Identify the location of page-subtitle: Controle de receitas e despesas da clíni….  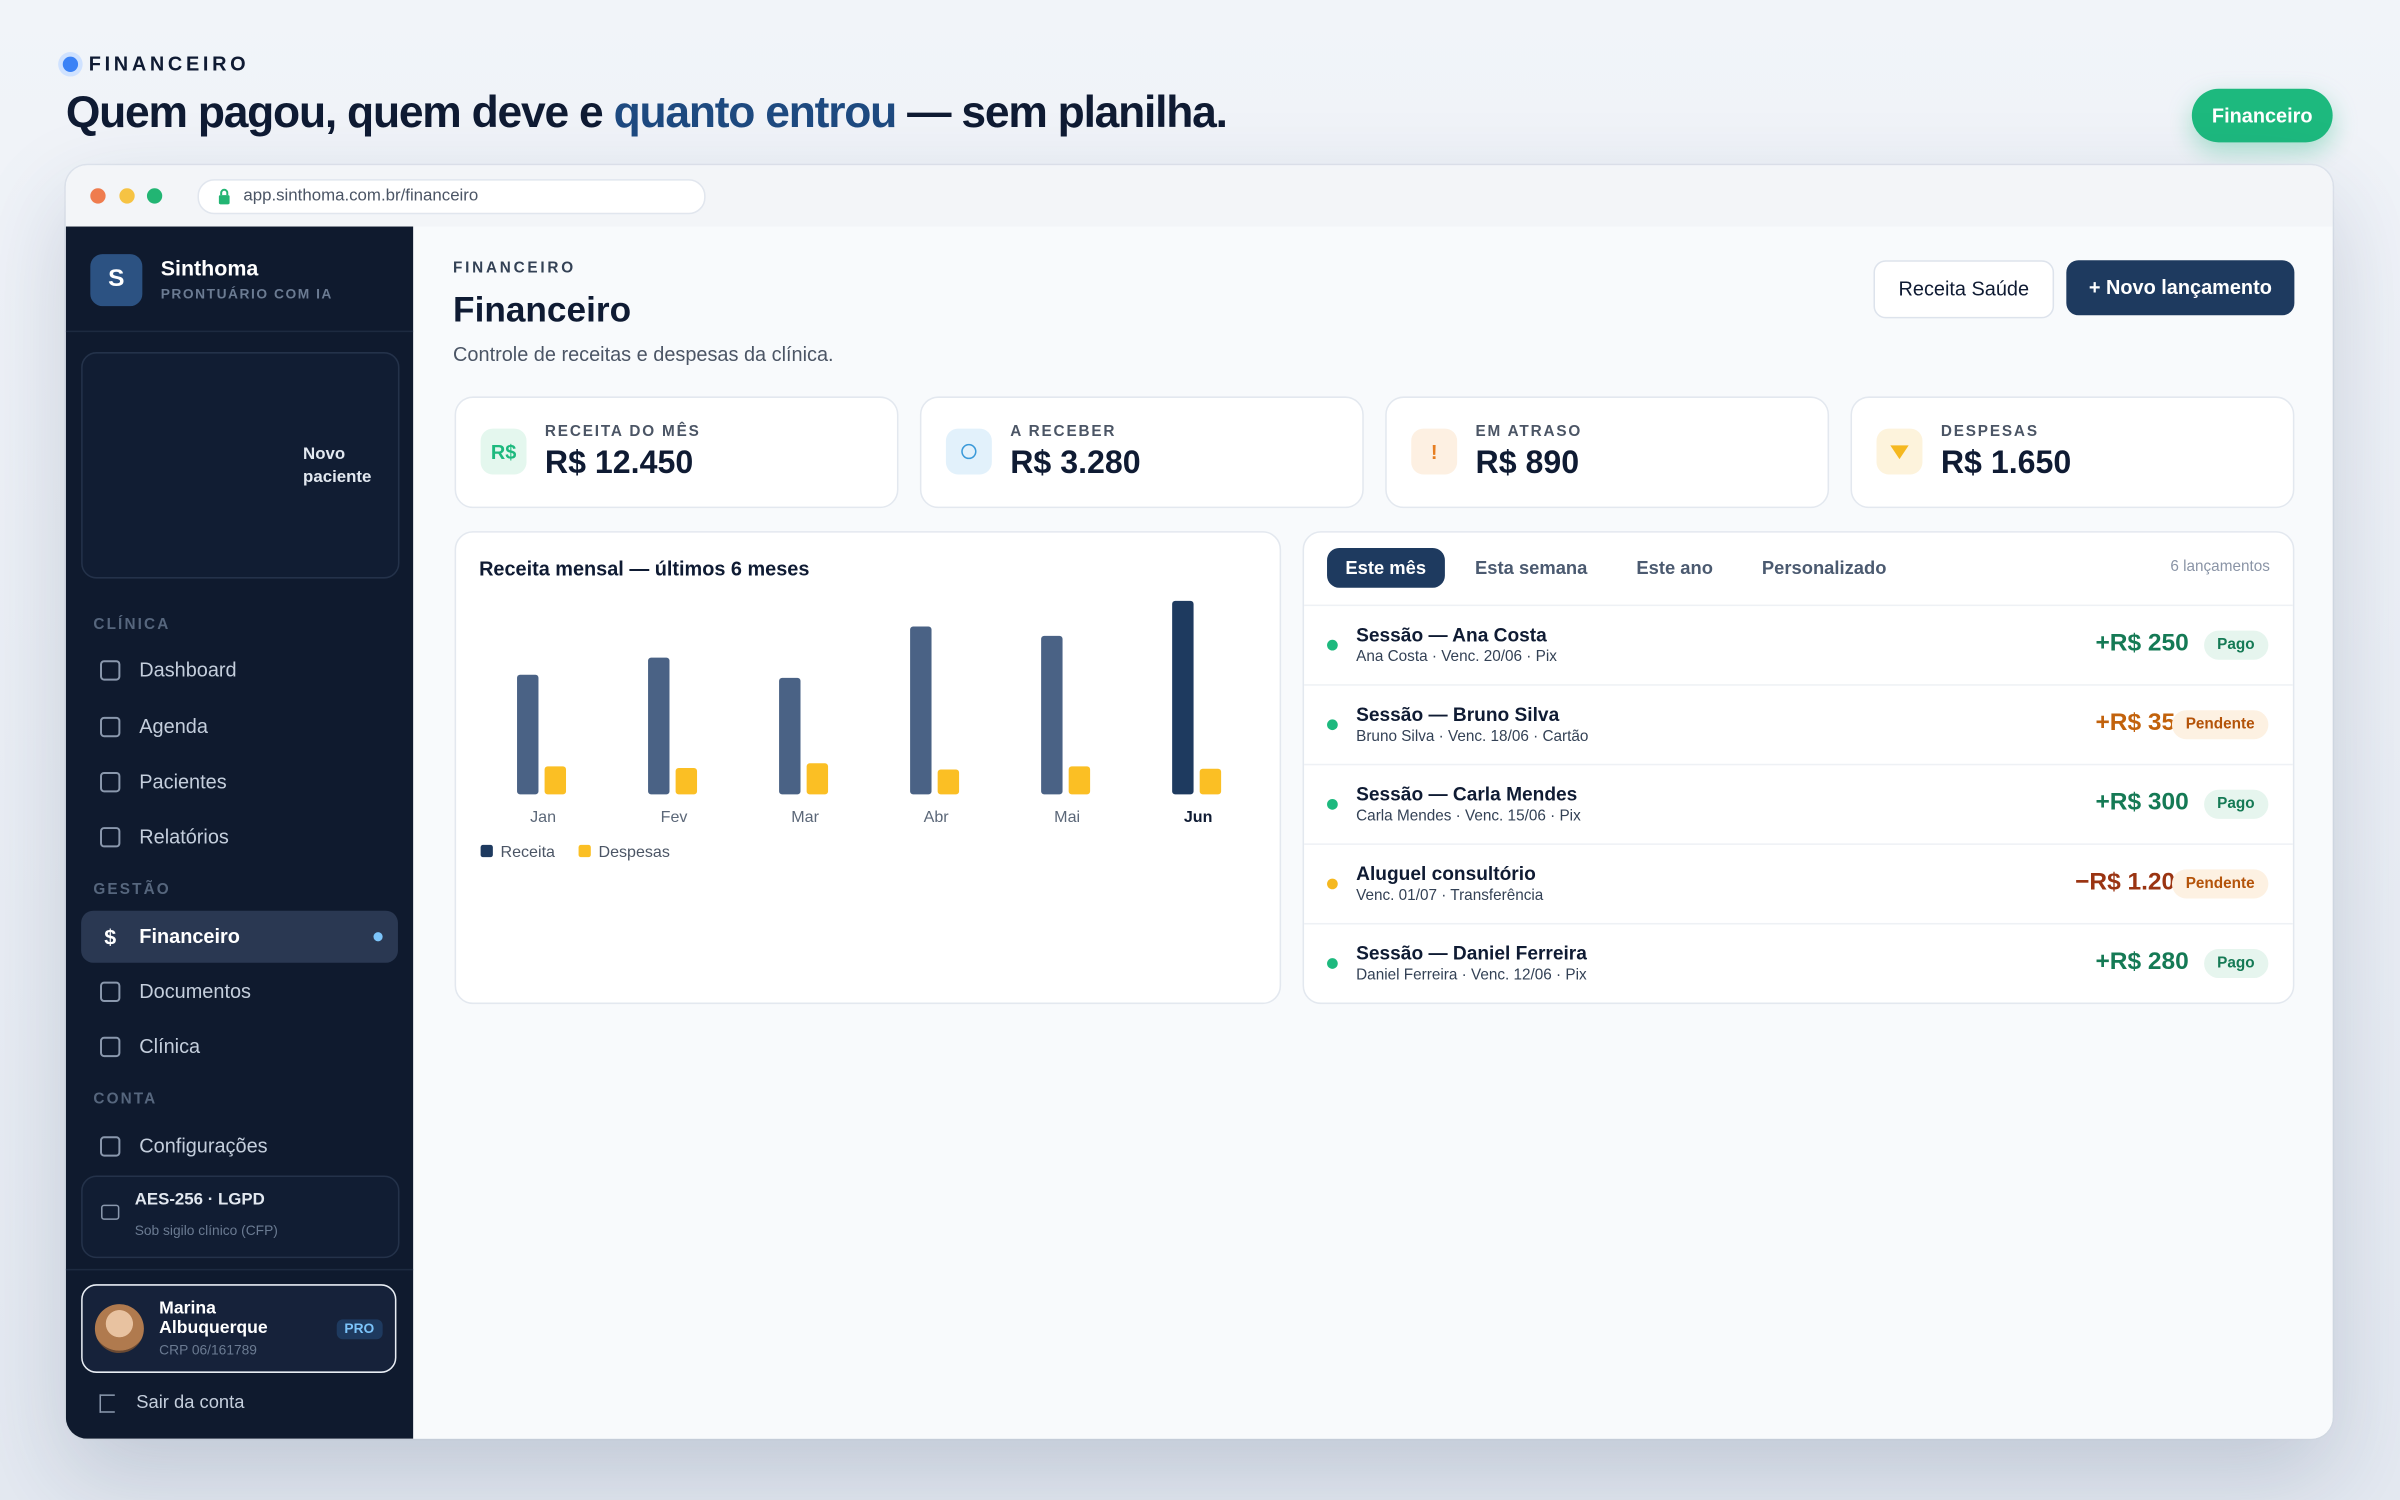
(643, 354).